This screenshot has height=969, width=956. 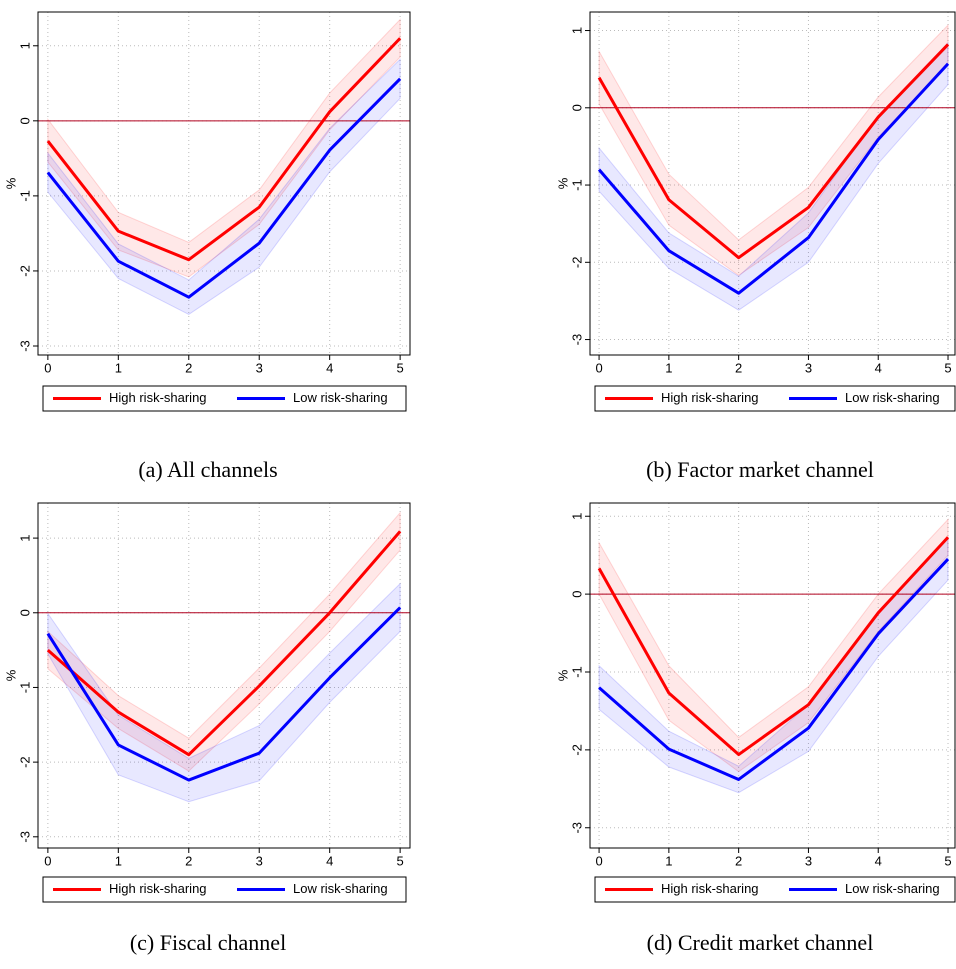 I want to click on caption: (d) Credit market channel, so click(x=760, y=942).